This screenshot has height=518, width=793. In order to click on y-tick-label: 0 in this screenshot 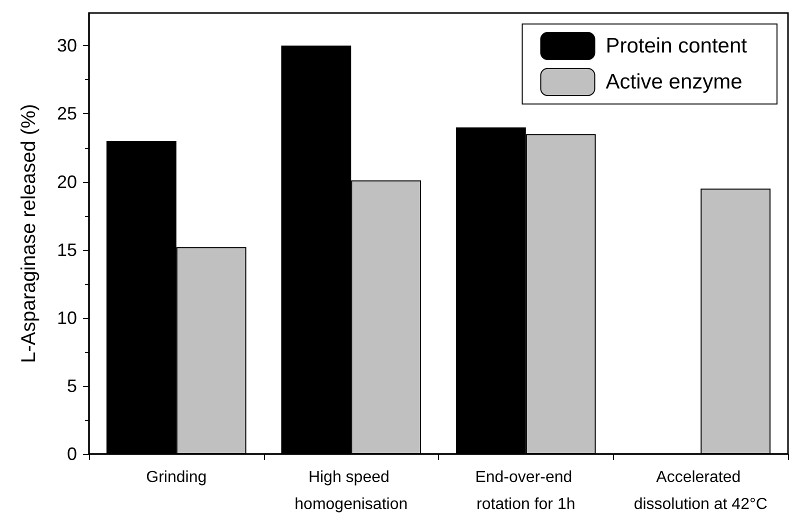, I will do `click(71, 454)`.